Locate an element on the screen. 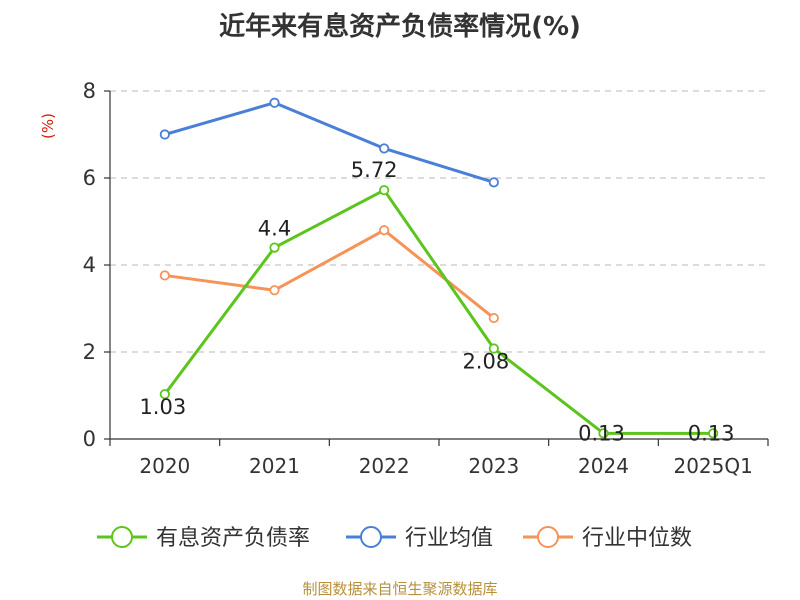 The height and width of the screenshot is (600, 800). legend-label: 有息资产负债率 is located at coordinates (233, 538).